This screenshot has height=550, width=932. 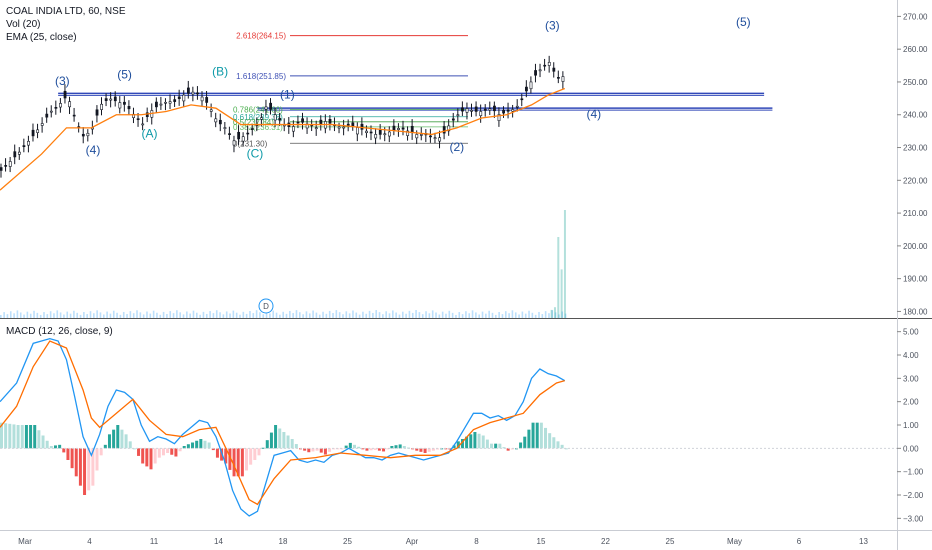 What do you see at coordinates (911, 402) in the screenshot?
I see `macd-tick-label: 2.00` at bounding box center [911, 402].